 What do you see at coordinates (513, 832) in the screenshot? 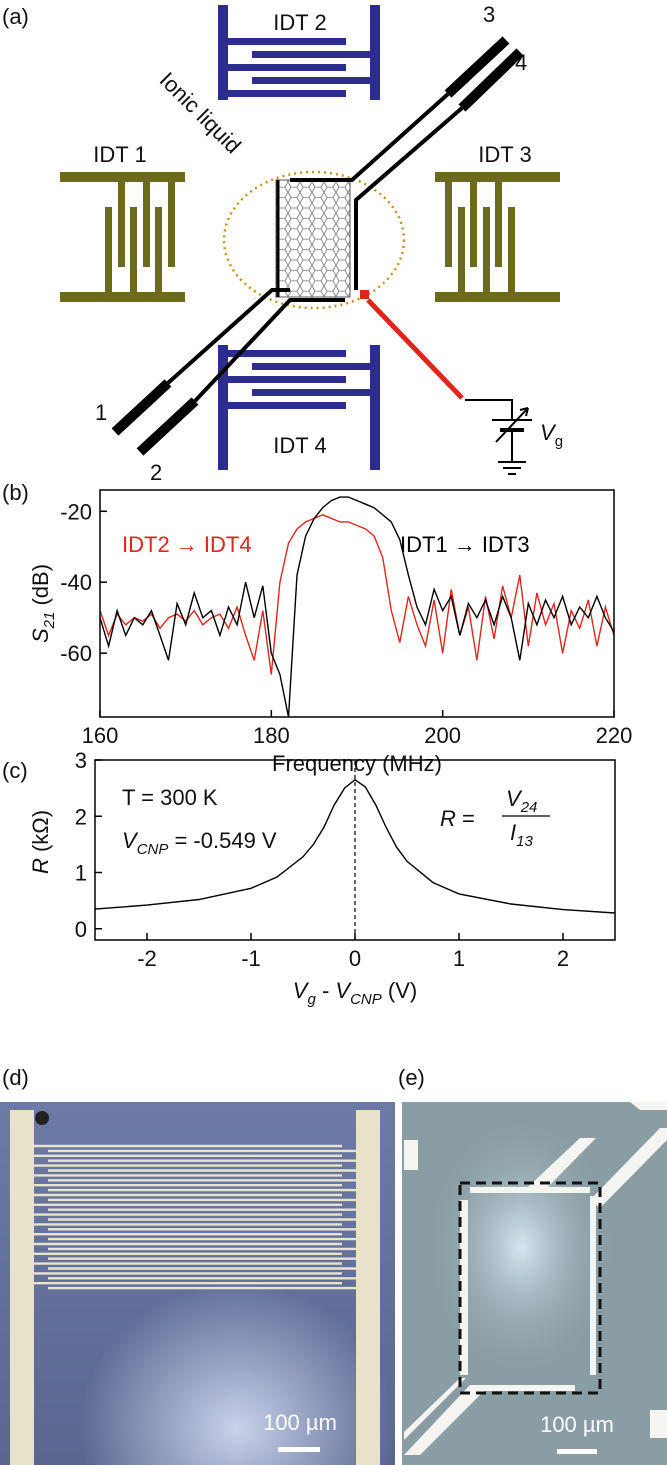
I see `formula-denominator-part: I` at bounding box center [513, 832].